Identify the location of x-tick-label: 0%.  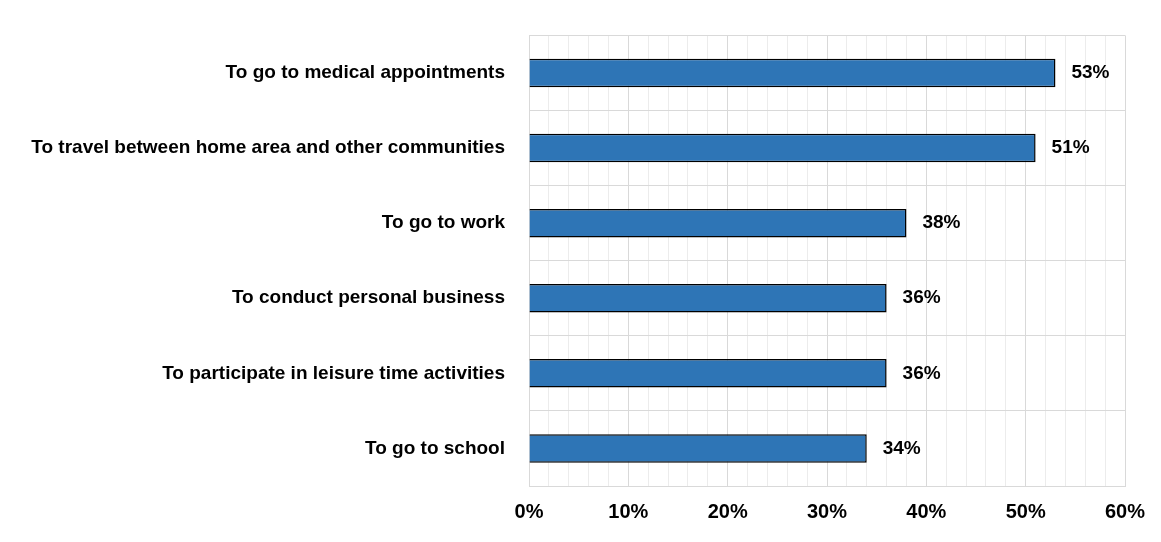
(529, 510).